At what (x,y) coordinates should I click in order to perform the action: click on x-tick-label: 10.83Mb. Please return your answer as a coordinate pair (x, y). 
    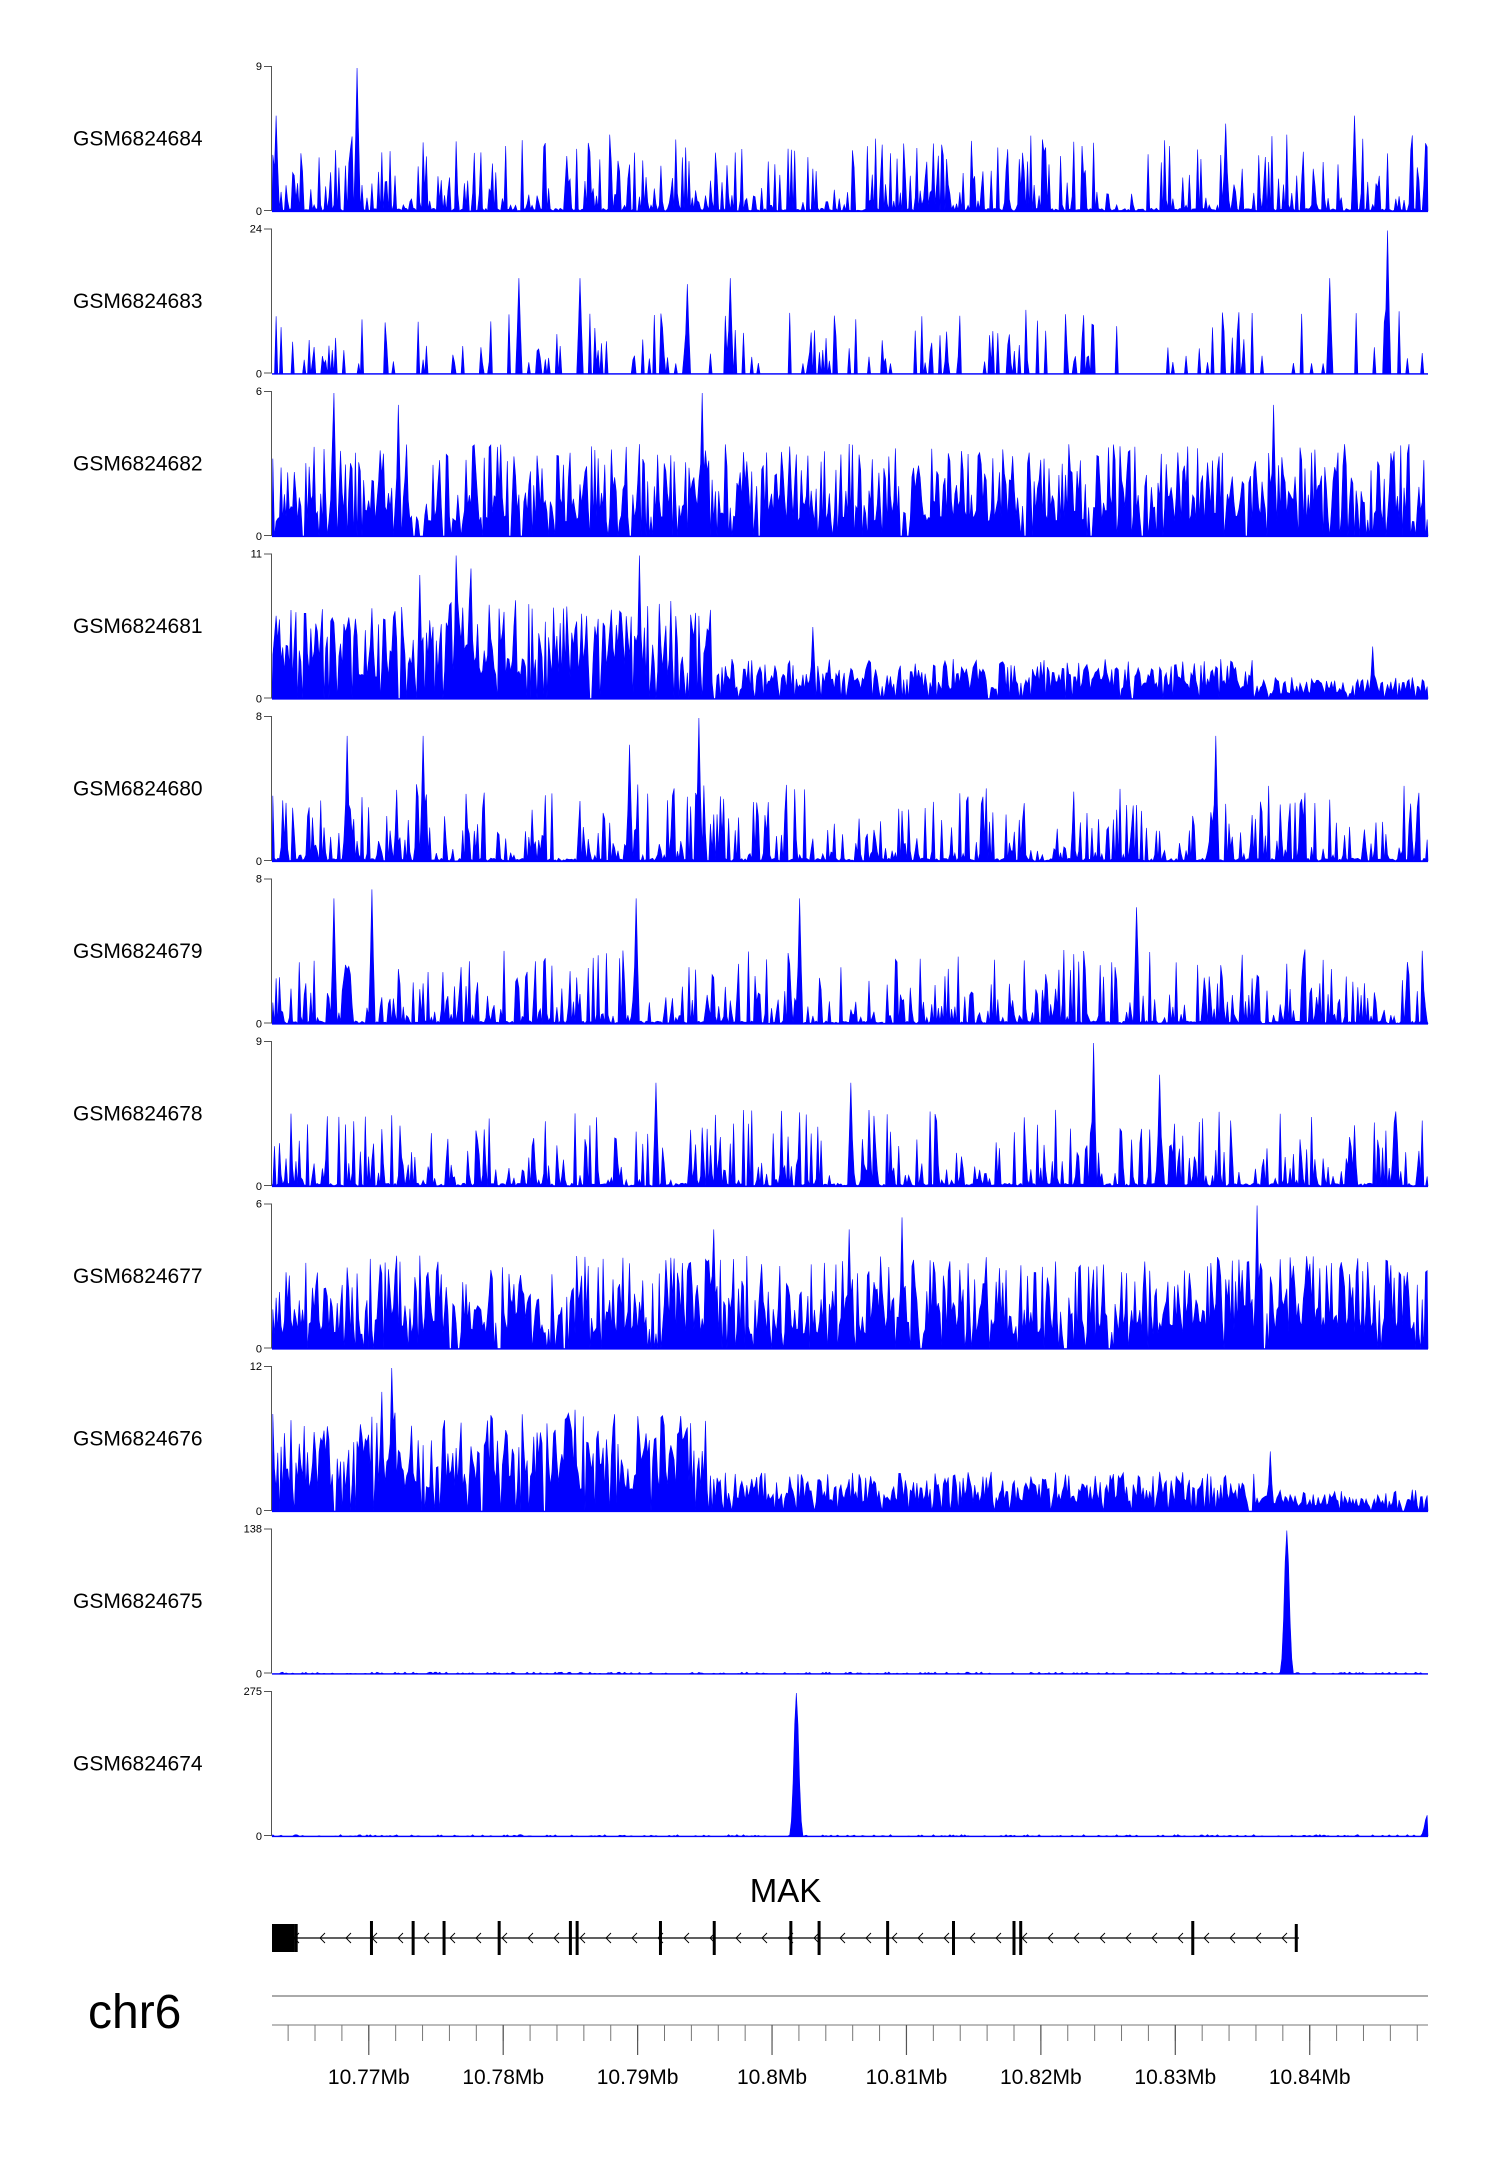
    Looking at the image, I should click on (1175, 2077).